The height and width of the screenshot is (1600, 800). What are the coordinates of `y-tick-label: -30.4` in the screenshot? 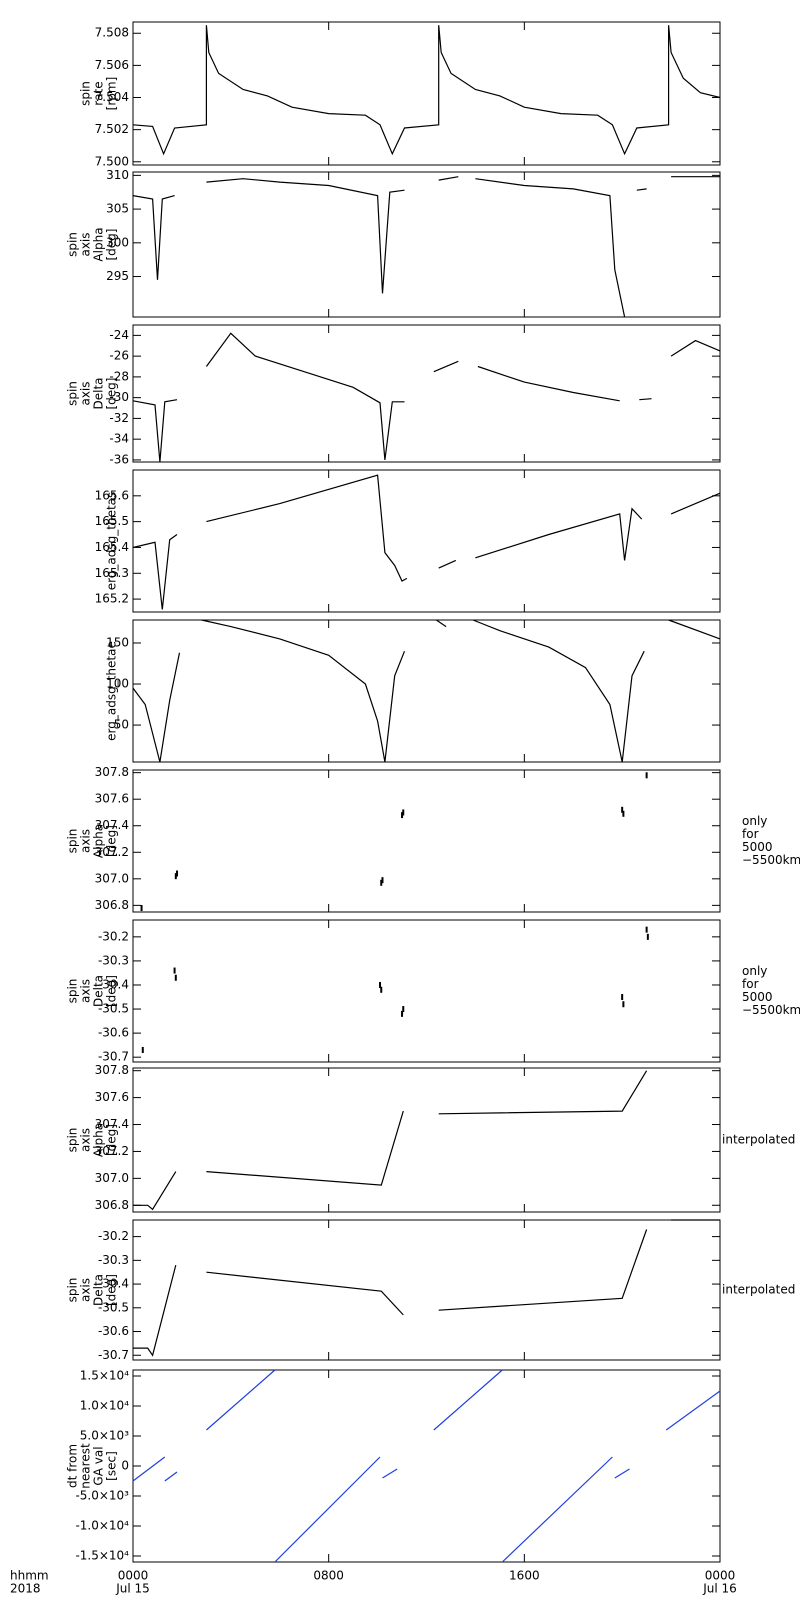 It's located at (113, 1284).